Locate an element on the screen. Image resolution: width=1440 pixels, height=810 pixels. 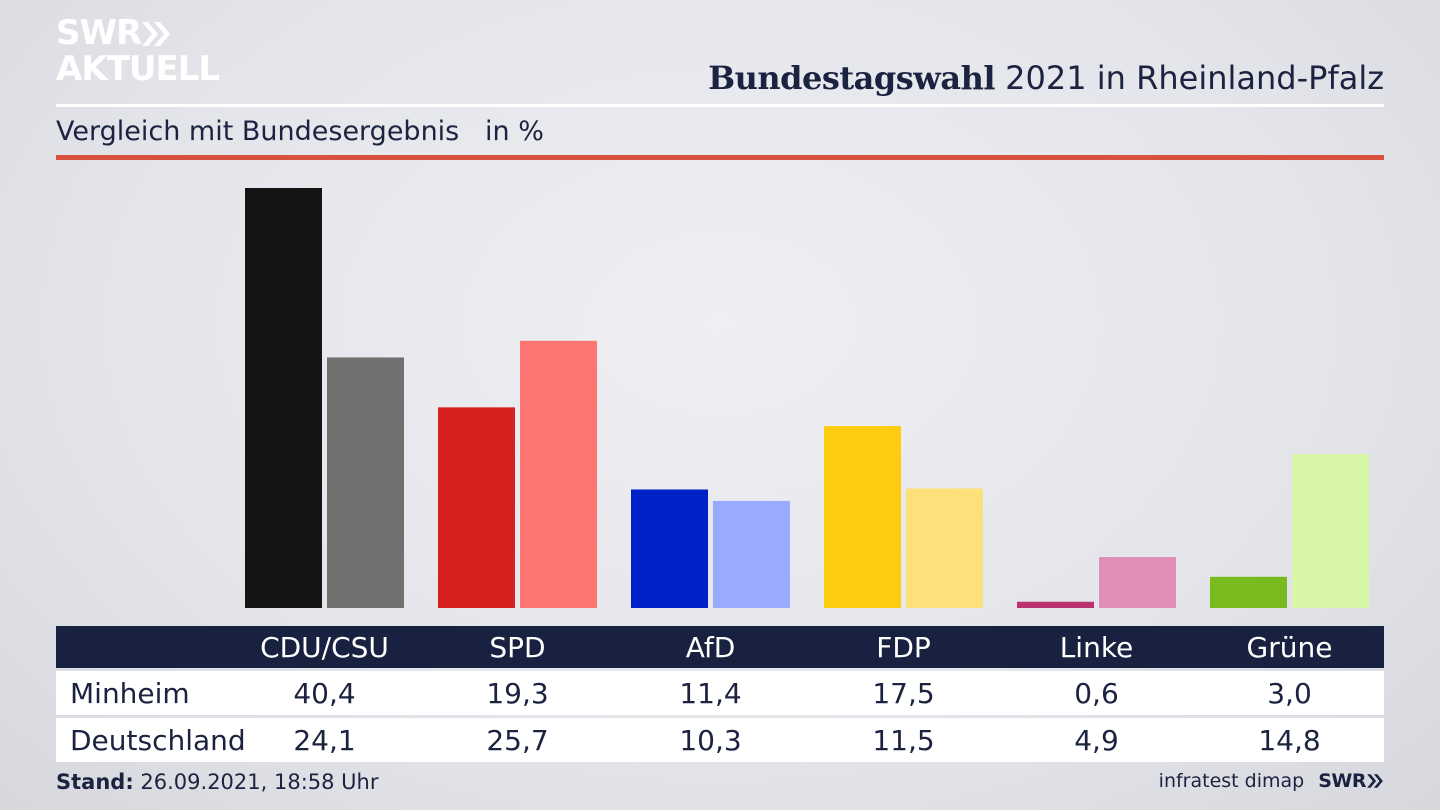
bar-cdu-csu-deutschland is located at coordinates (365, 482).